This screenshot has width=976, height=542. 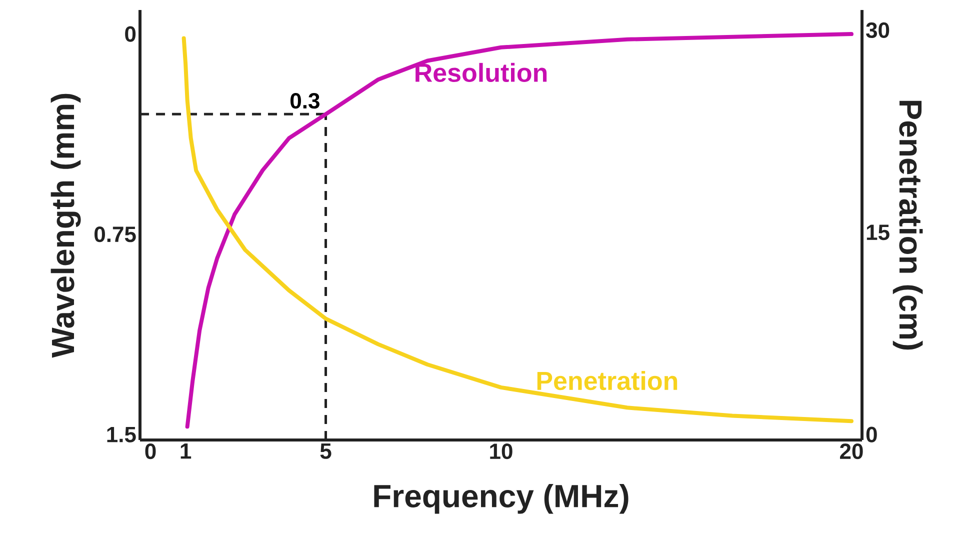 What do you see at coordinates (878, 232) in the screenshot?
I see `y2-tick-label: 15` at bounding box center [878, 232].